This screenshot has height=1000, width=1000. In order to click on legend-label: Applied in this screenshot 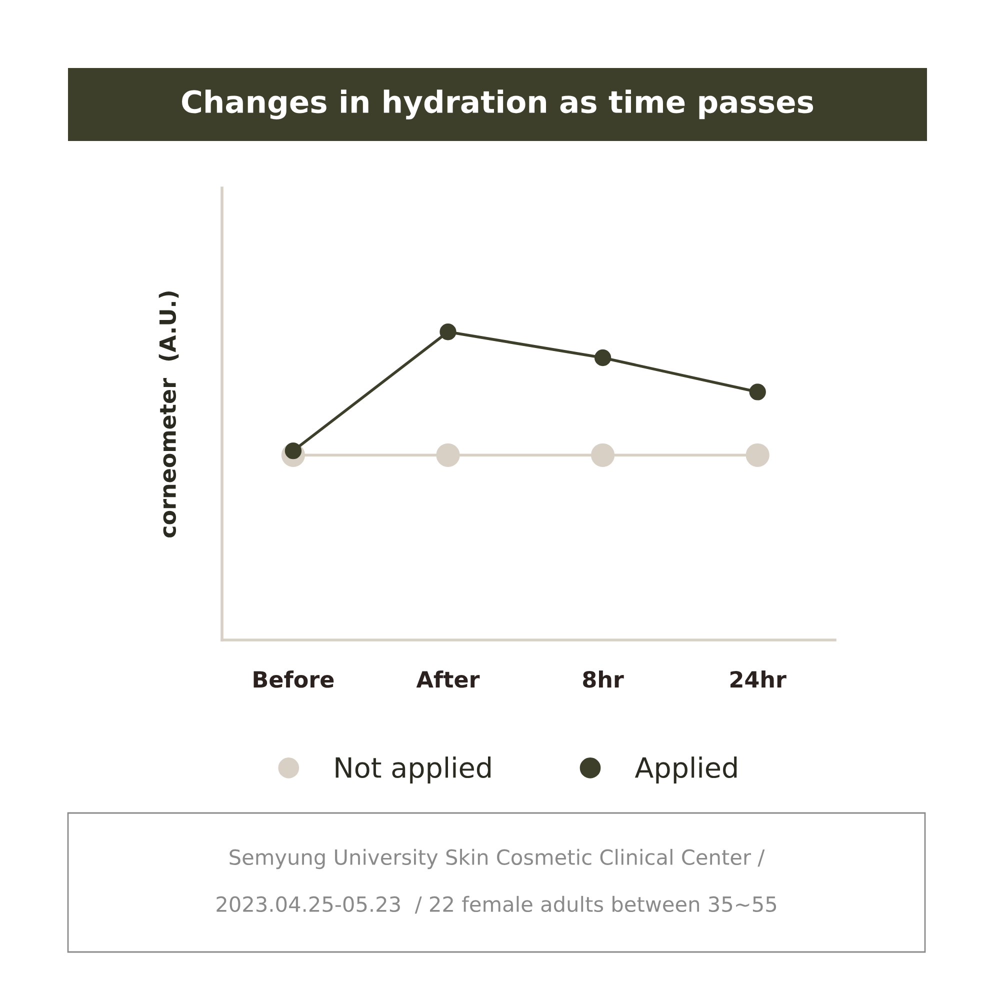, I will do `click(685, 770)`.